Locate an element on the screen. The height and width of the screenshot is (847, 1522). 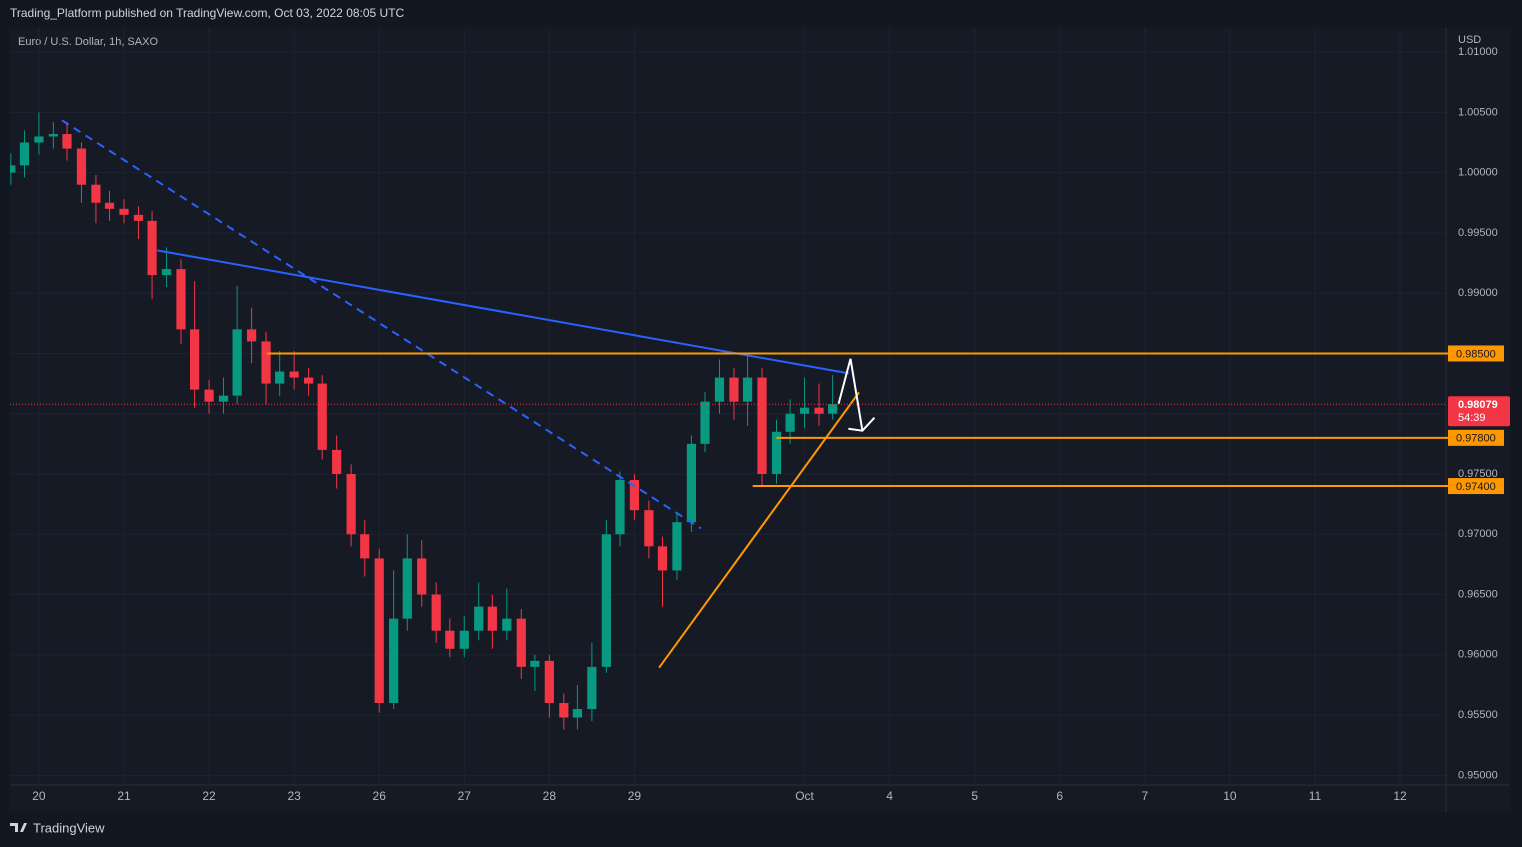
symbol-title: Euro / U.S. Dollar, 1h, SAXO is located at coordinates (88, 42).